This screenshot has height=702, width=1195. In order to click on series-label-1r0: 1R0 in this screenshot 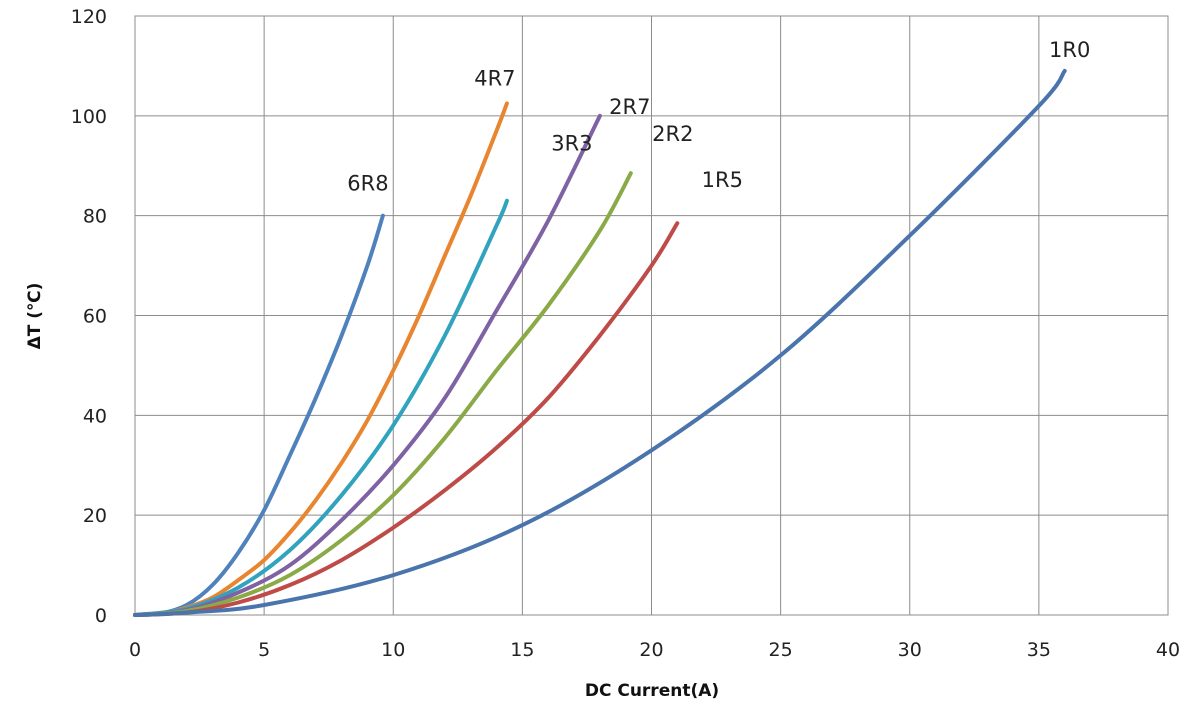, I will do `click(1069, 50)`.